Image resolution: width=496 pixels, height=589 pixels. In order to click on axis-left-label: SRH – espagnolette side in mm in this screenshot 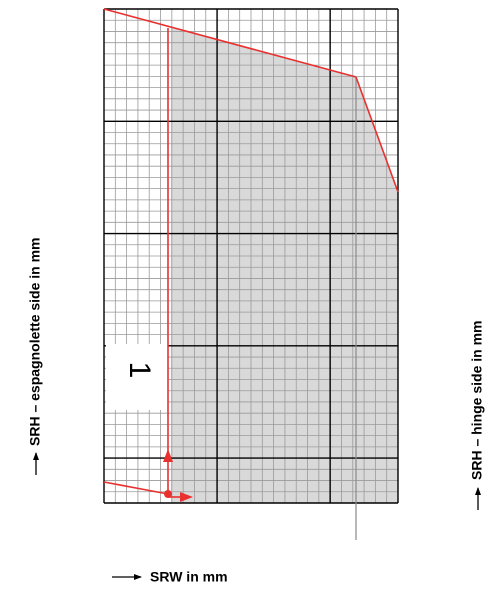, I will do `click(35, 342)`.